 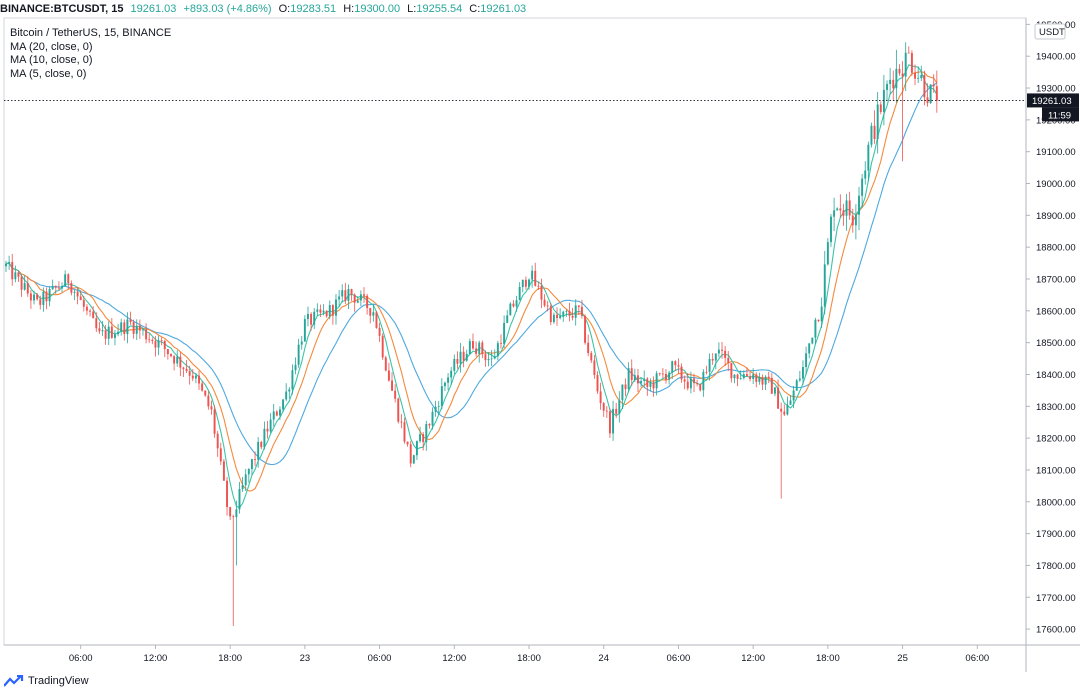 What do you see at coordinates (91, 33) in the screenshot?
I see `legend-title: Bitcoin / TetherUS, 15, BINANCE` at bounding box center [91, 33].